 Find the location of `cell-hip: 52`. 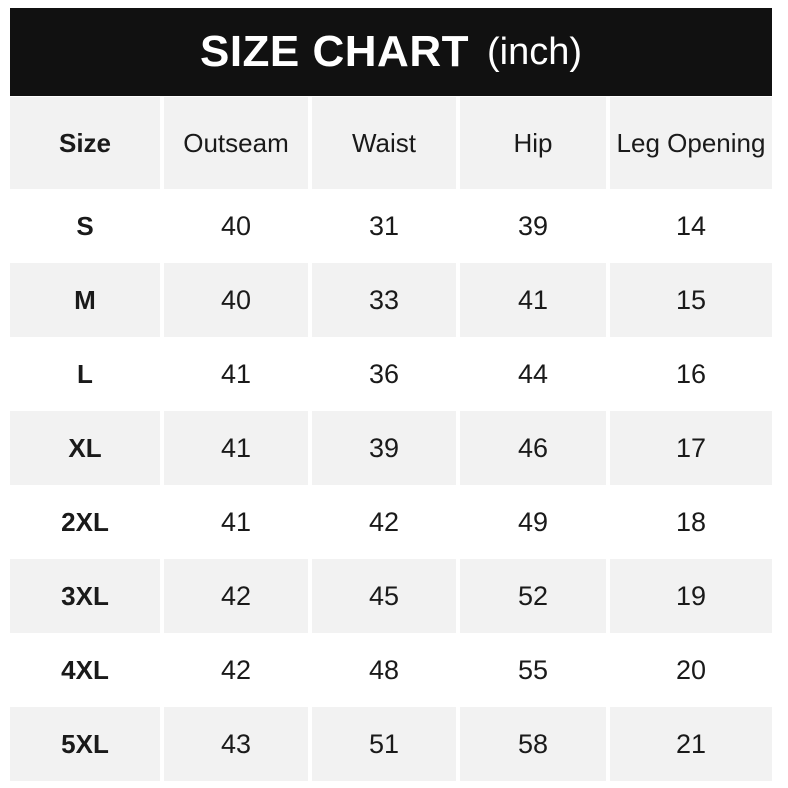

cell-hip: 52 is located at coordinates (535, 596).